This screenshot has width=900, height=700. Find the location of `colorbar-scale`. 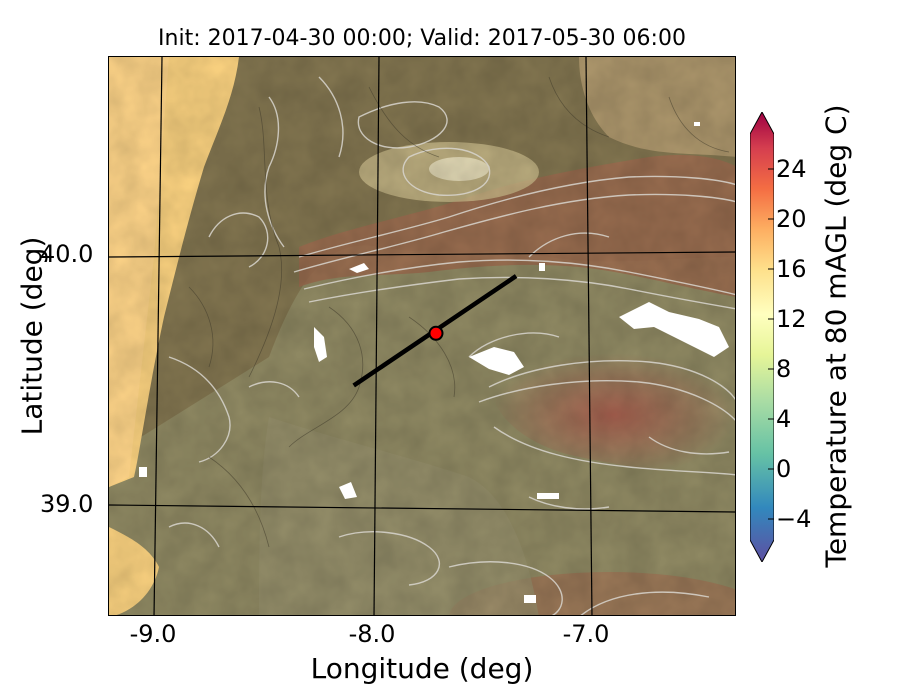

colorbar-scale is located at coordinates (762, 337).